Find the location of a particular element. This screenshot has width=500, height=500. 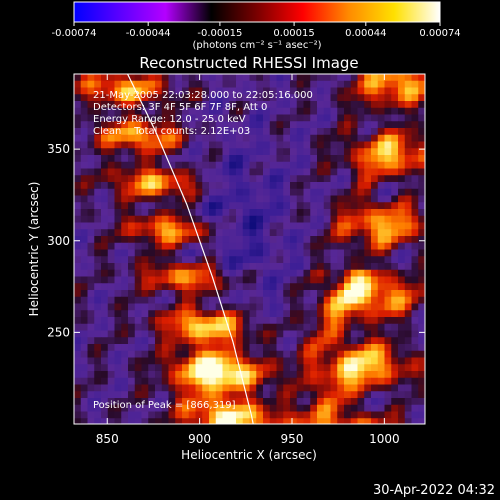

x-tick-label: 900 is located at coordinates (199, 439).